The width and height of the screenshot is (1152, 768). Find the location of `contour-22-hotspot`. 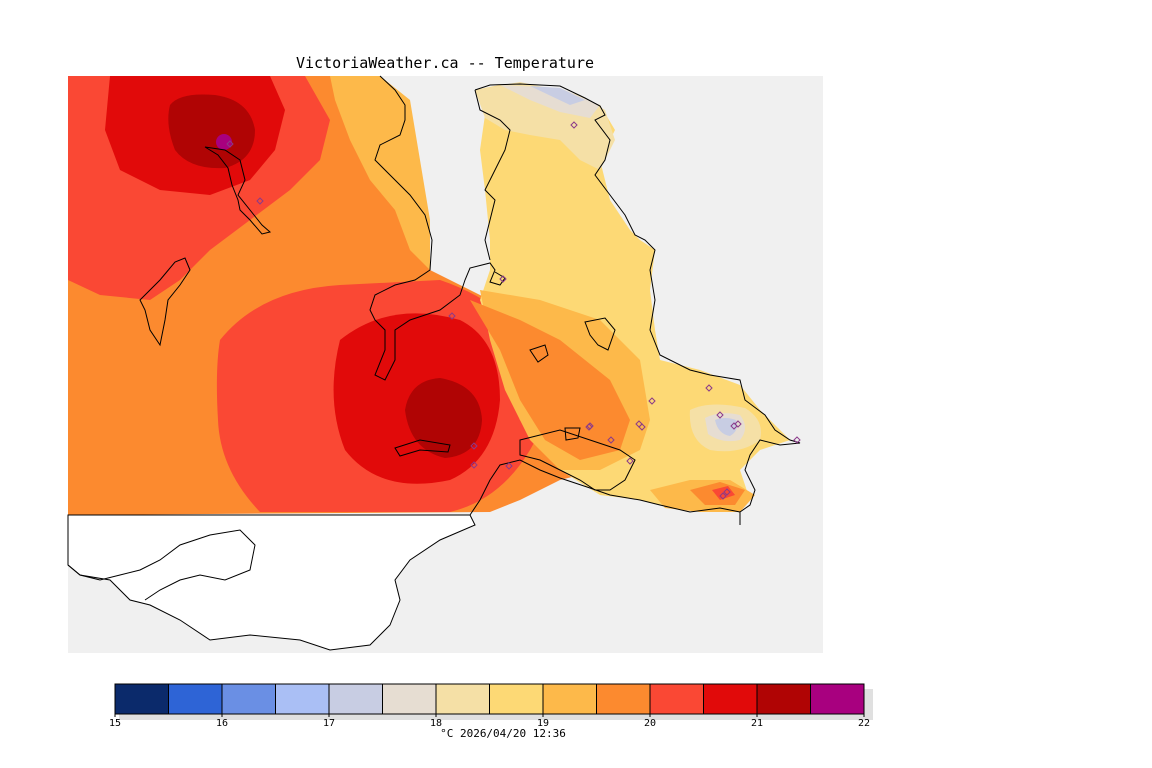

contour-22-hotspot is located at coordinates (224, 142).